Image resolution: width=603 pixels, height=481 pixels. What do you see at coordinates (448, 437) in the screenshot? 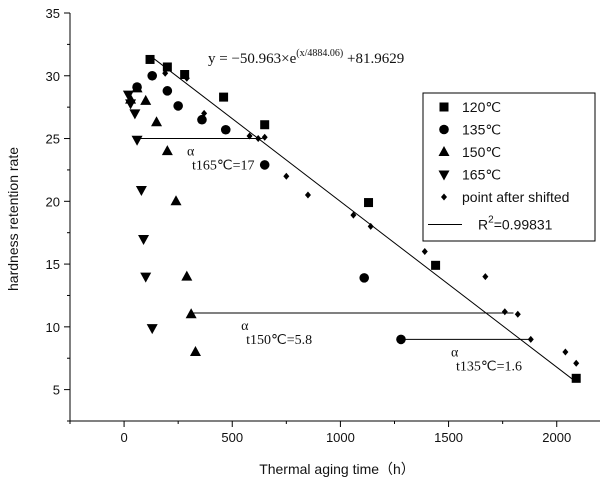
I see `x-tick-label: 1500` at bounding box center [448, 437].